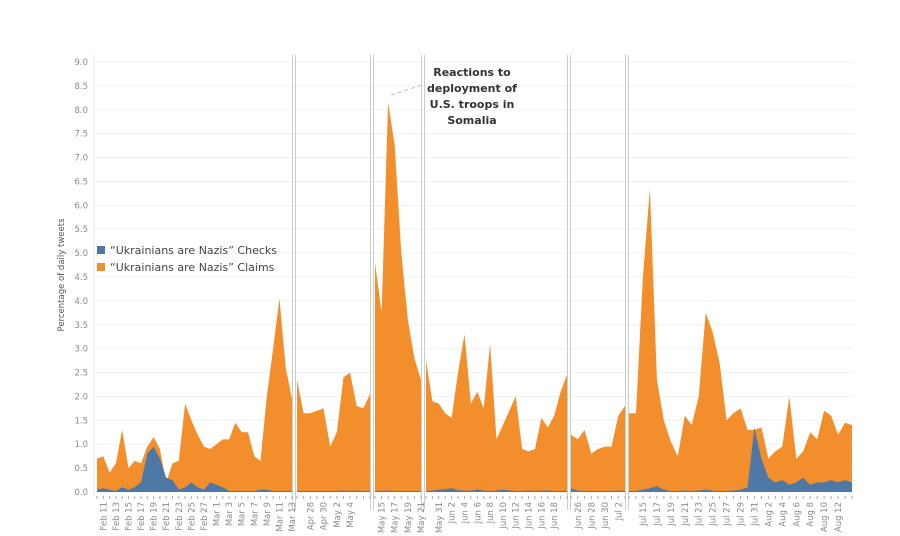  Describe the element at coordinates (592, 516) in the screenshot. I see `x-tick-label: Jun 28` at that location.